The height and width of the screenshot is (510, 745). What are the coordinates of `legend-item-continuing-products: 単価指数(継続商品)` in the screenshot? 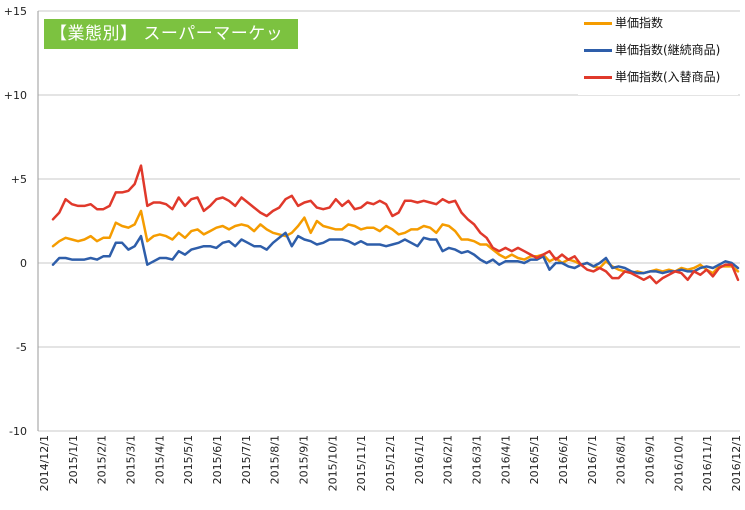 It's located at (658, 54).